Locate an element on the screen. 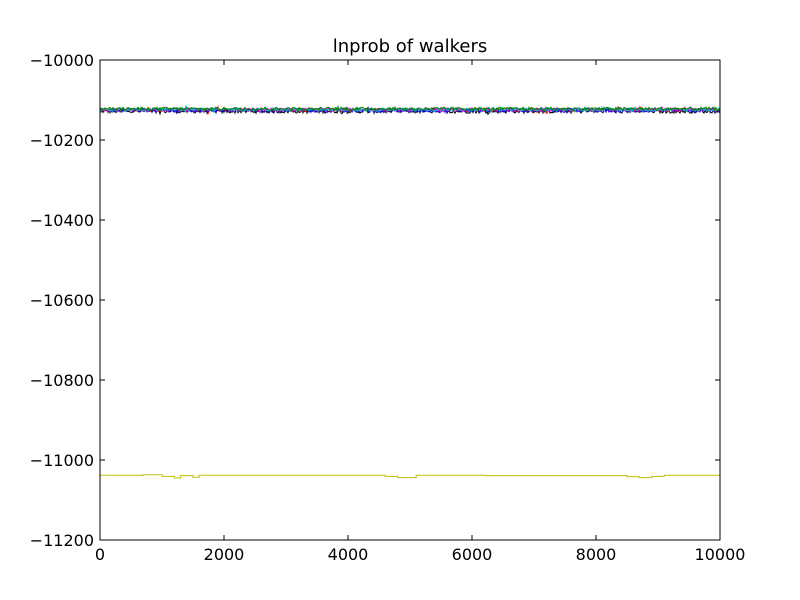 The height and width of the screenshot is (600, 800). x-tick-label: 2000 is located at coordinates (224, 554).